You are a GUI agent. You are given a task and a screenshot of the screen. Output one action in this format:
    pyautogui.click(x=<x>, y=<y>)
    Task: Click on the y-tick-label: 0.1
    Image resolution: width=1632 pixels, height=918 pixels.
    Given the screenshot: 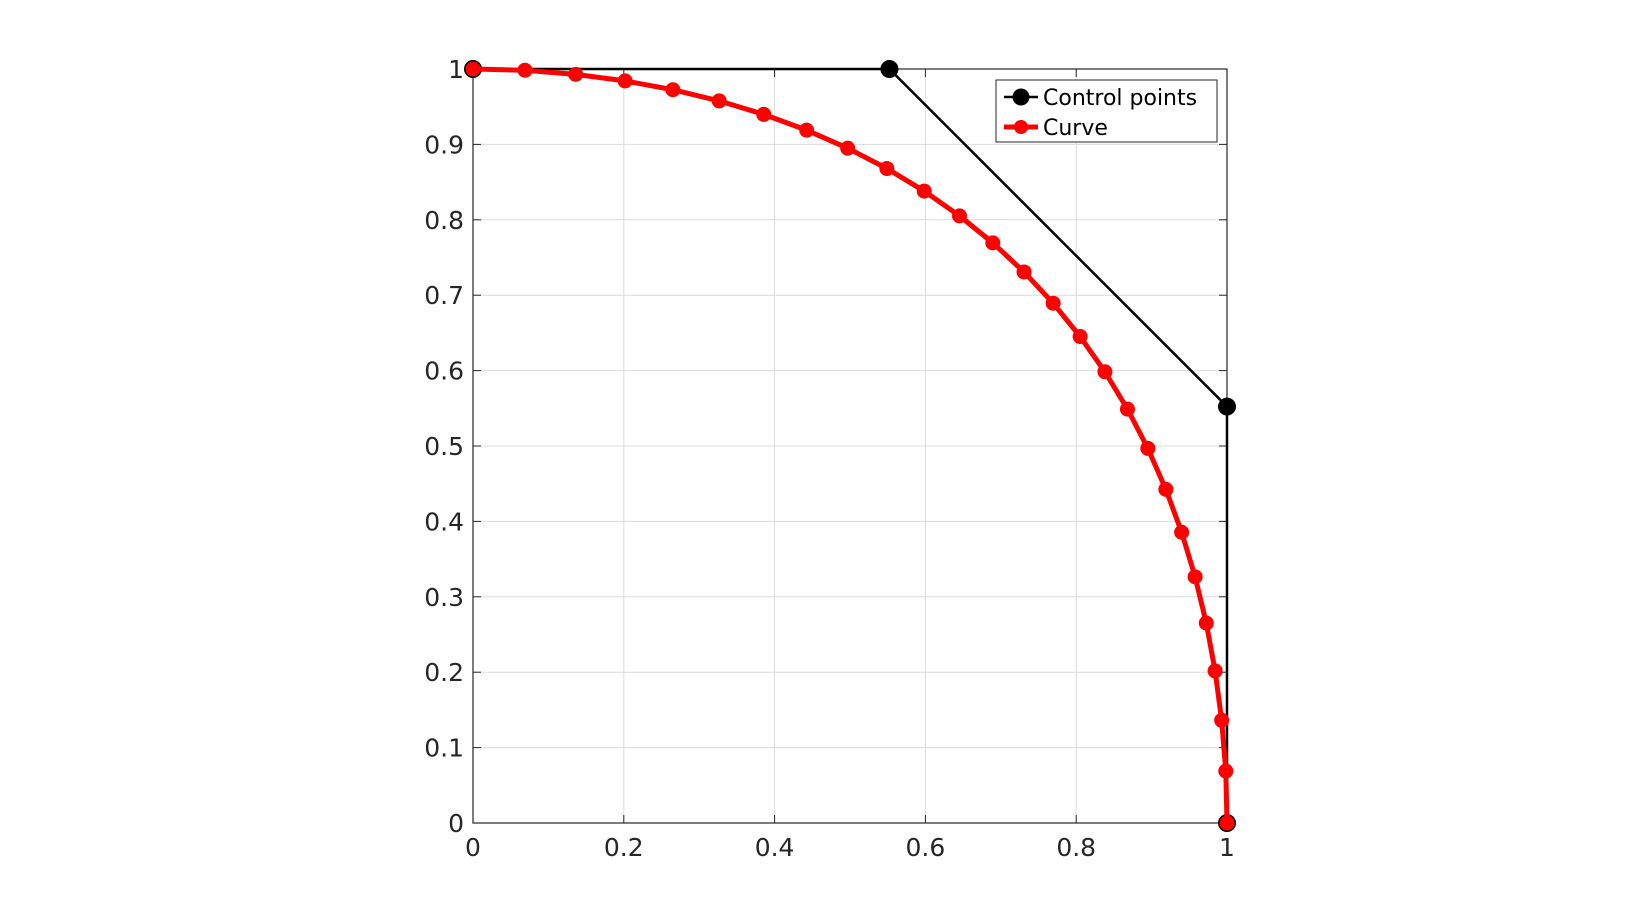 What is the action you would take?
    pyautogui.click(x=444, y=748)
    